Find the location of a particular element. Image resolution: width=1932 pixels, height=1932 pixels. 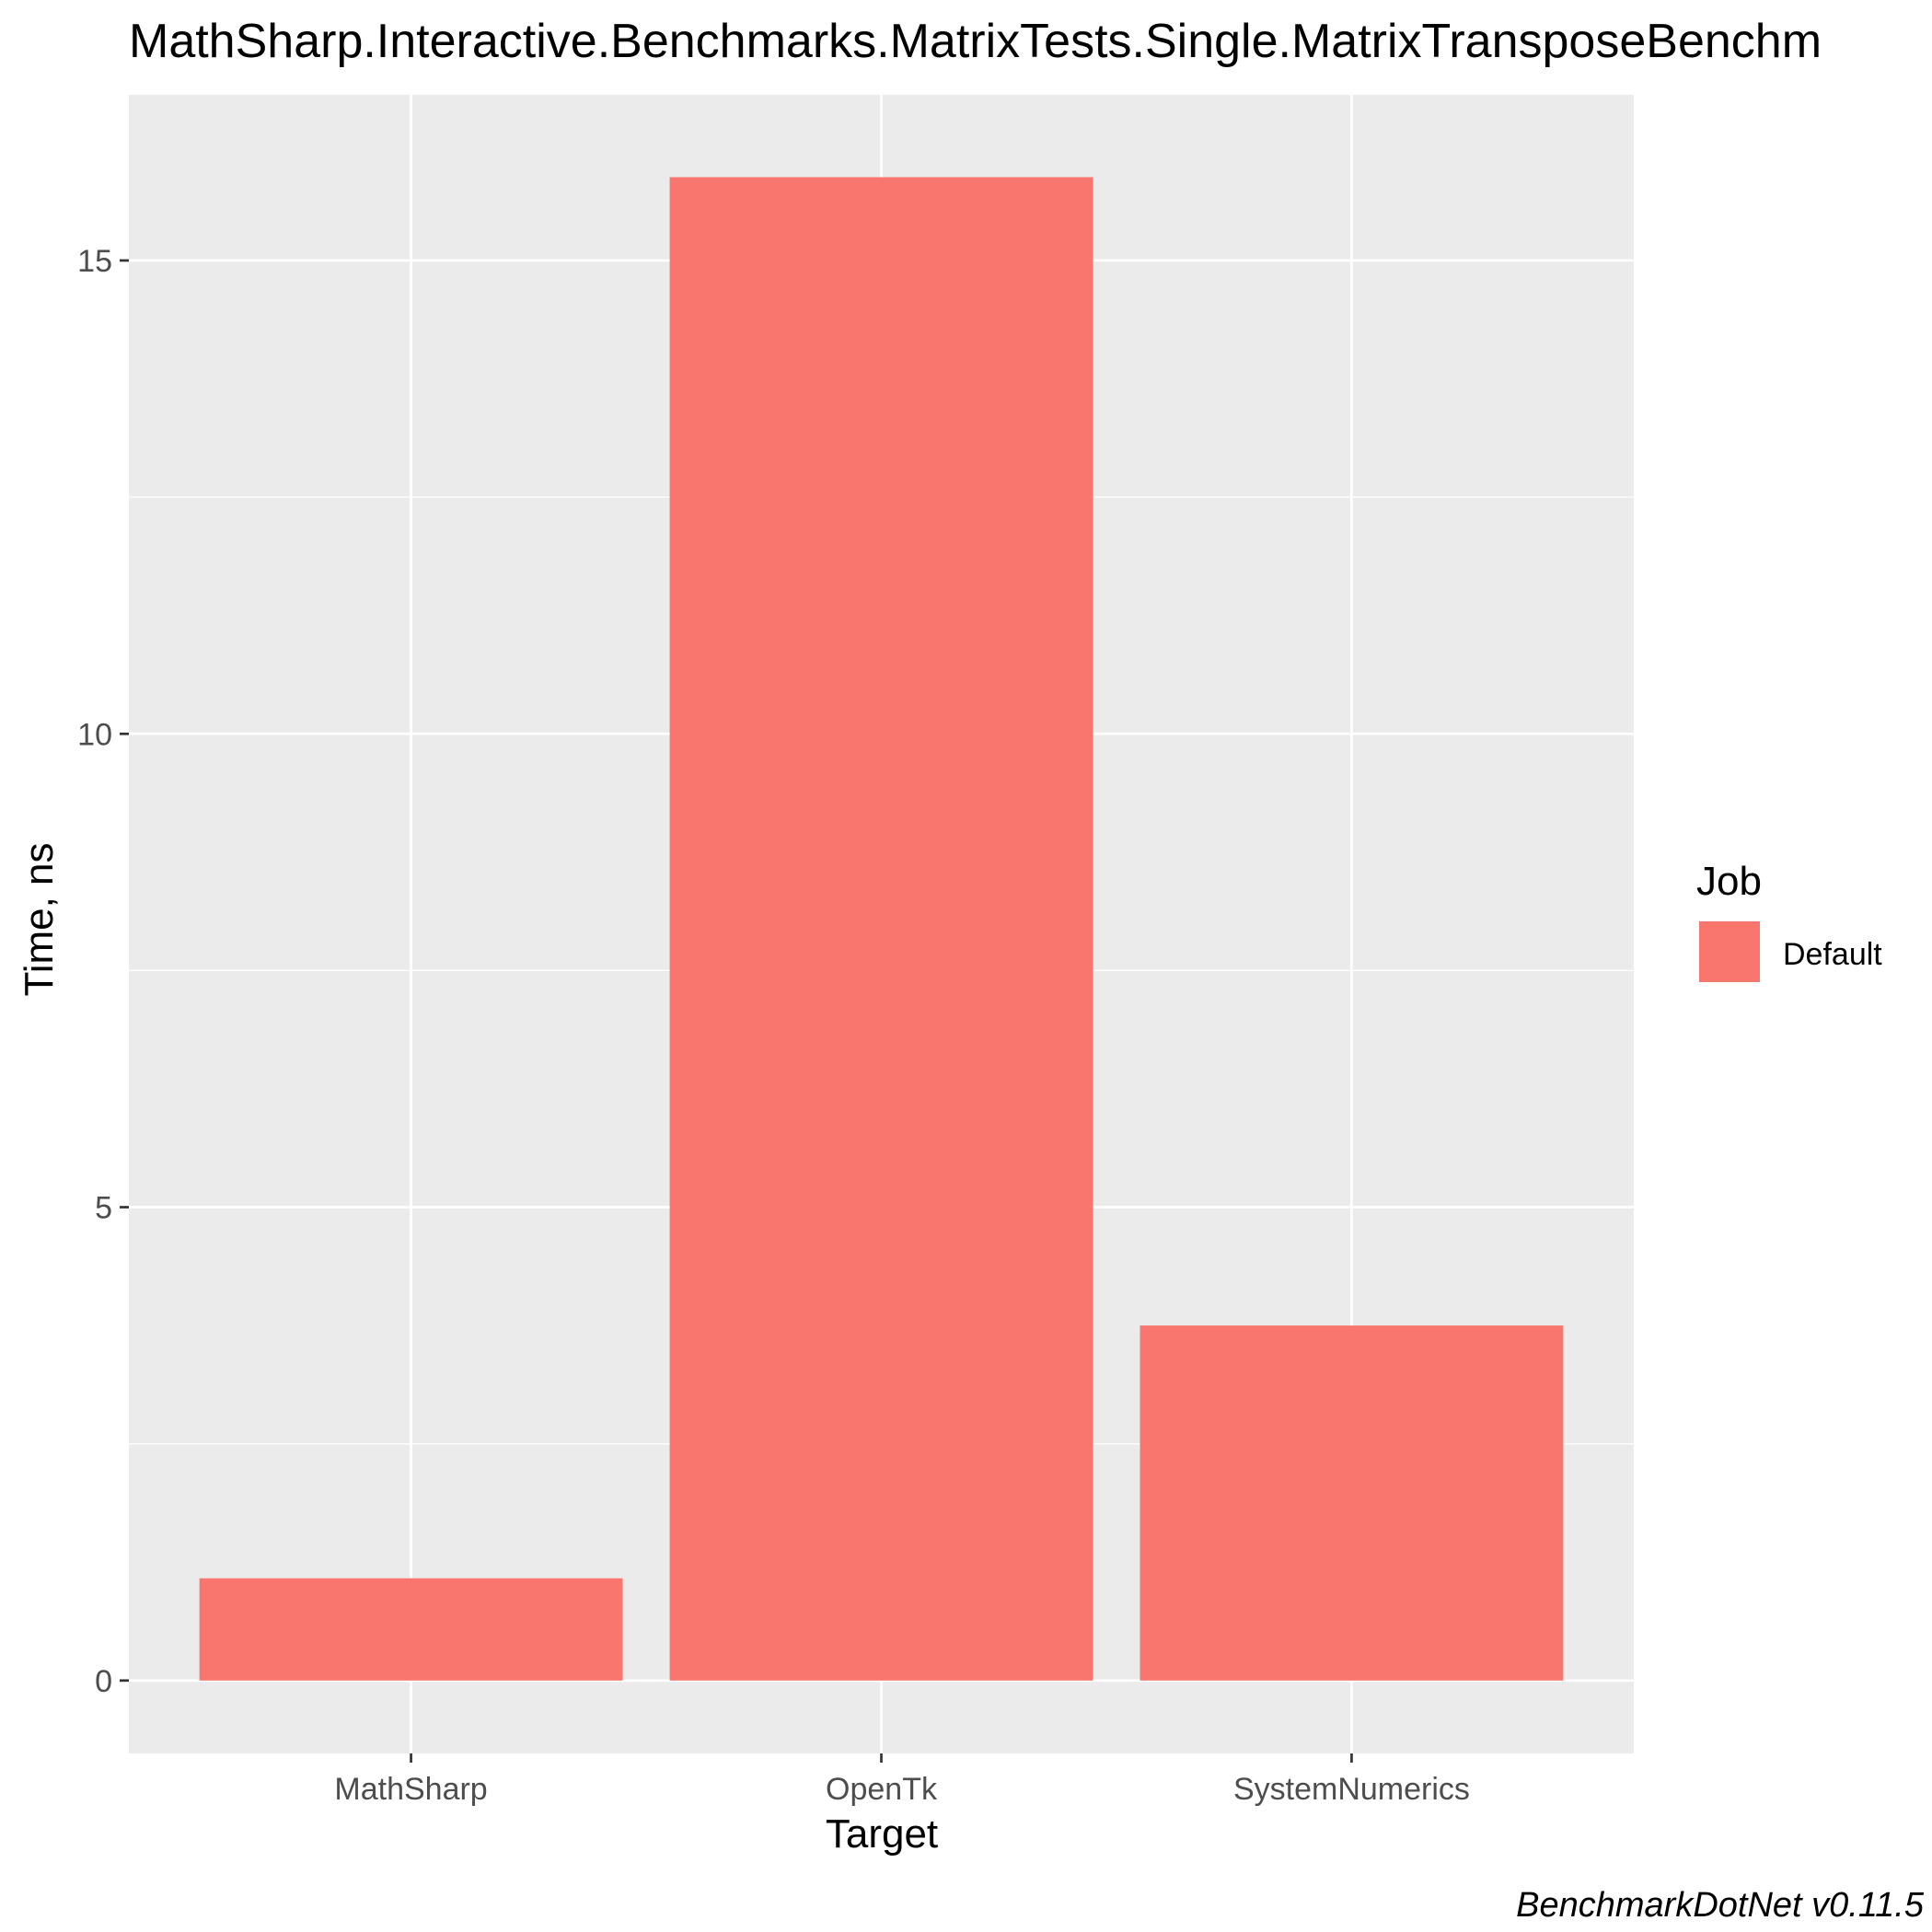

y-tick-label: 5 is located at coordinates (104, 1208).